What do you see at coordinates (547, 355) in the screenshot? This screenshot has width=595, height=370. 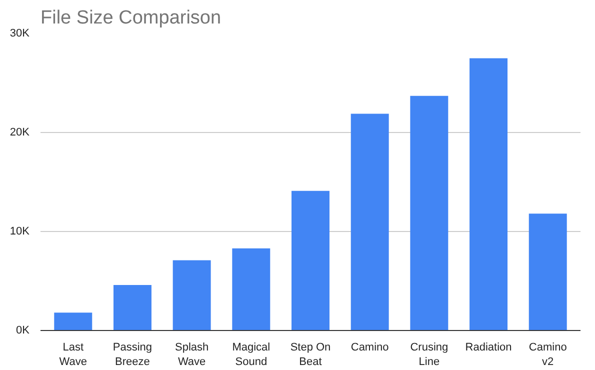 I see `x-tick-label: Camino v2` at bounding box center [547, 355].